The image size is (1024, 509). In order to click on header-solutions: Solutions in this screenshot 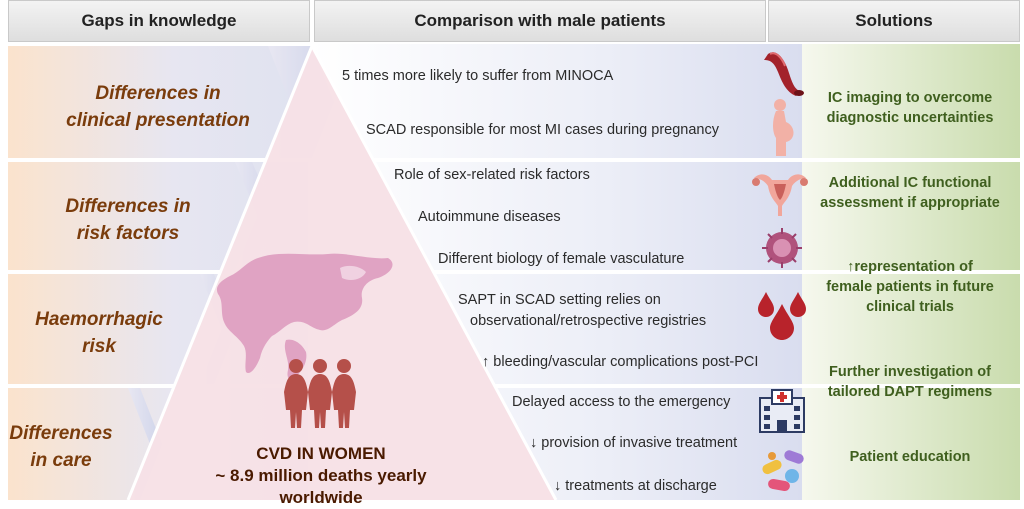, I will do `click(894, 21)`.